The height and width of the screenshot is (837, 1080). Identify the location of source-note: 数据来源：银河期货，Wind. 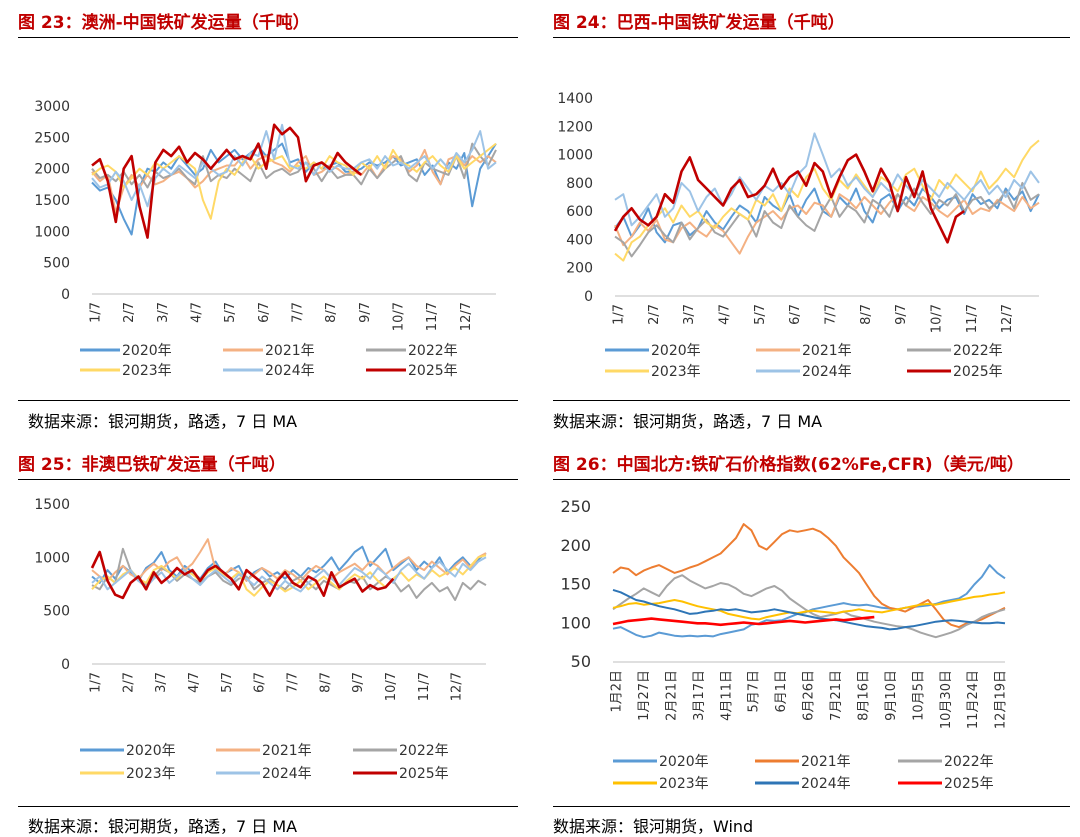
(653, 826).